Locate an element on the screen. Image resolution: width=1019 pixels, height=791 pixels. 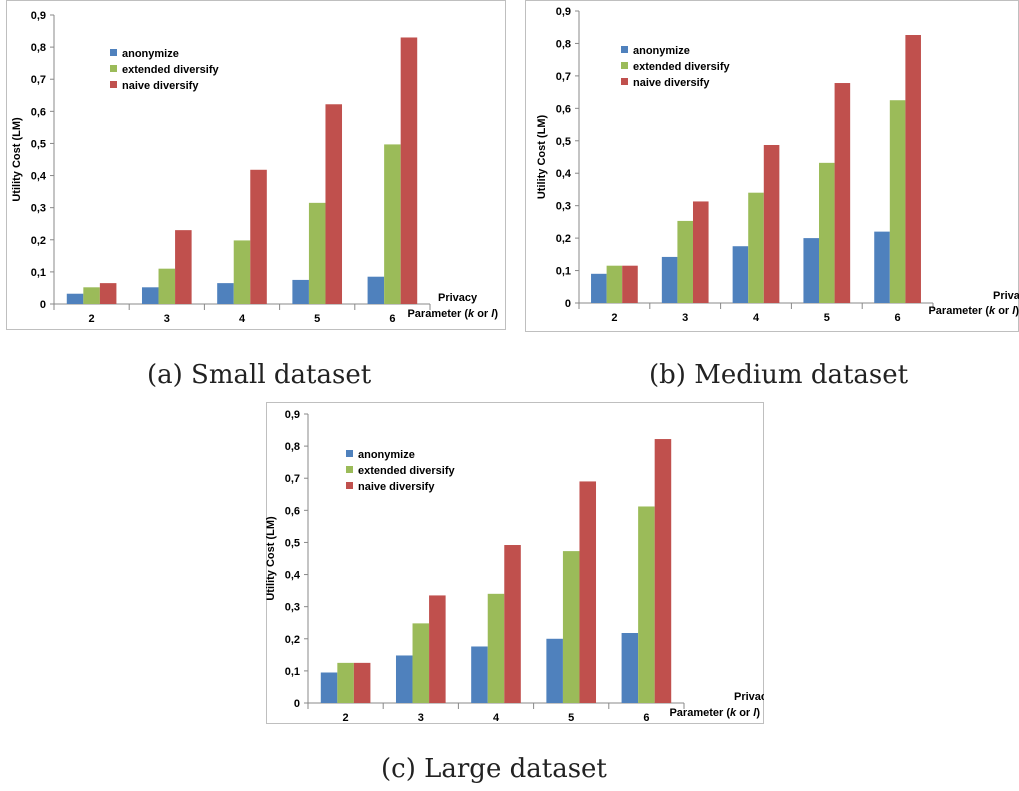
caption-large: (c) Large dataset is located at coordinates (494, 769).